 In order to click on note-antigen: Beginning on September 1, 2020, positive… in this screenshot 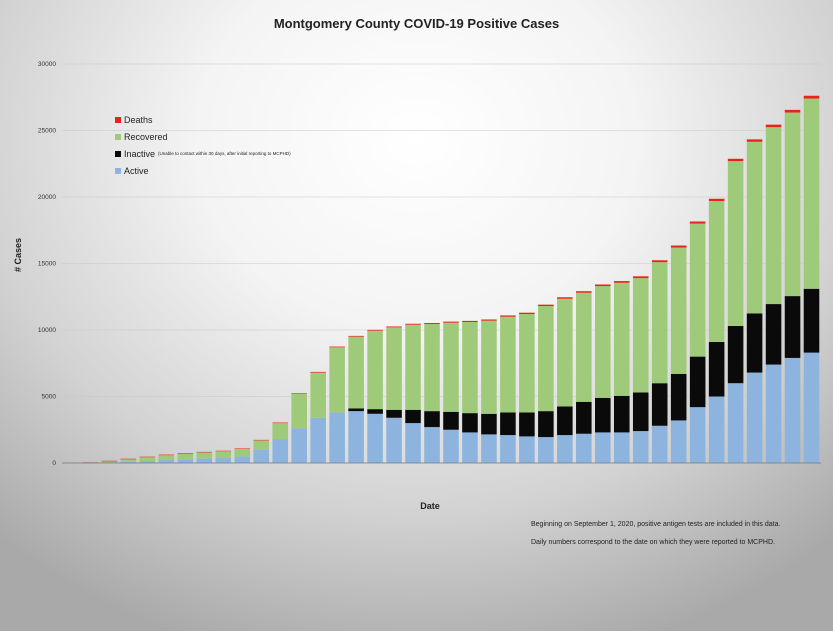, I will do `click(656, 524)`.